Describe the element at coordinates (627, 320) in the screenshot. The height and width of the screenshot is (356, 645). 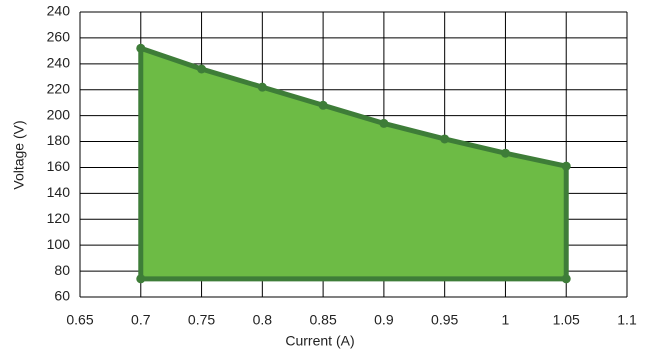
I see `x-tick-label: 1.1` at that location.